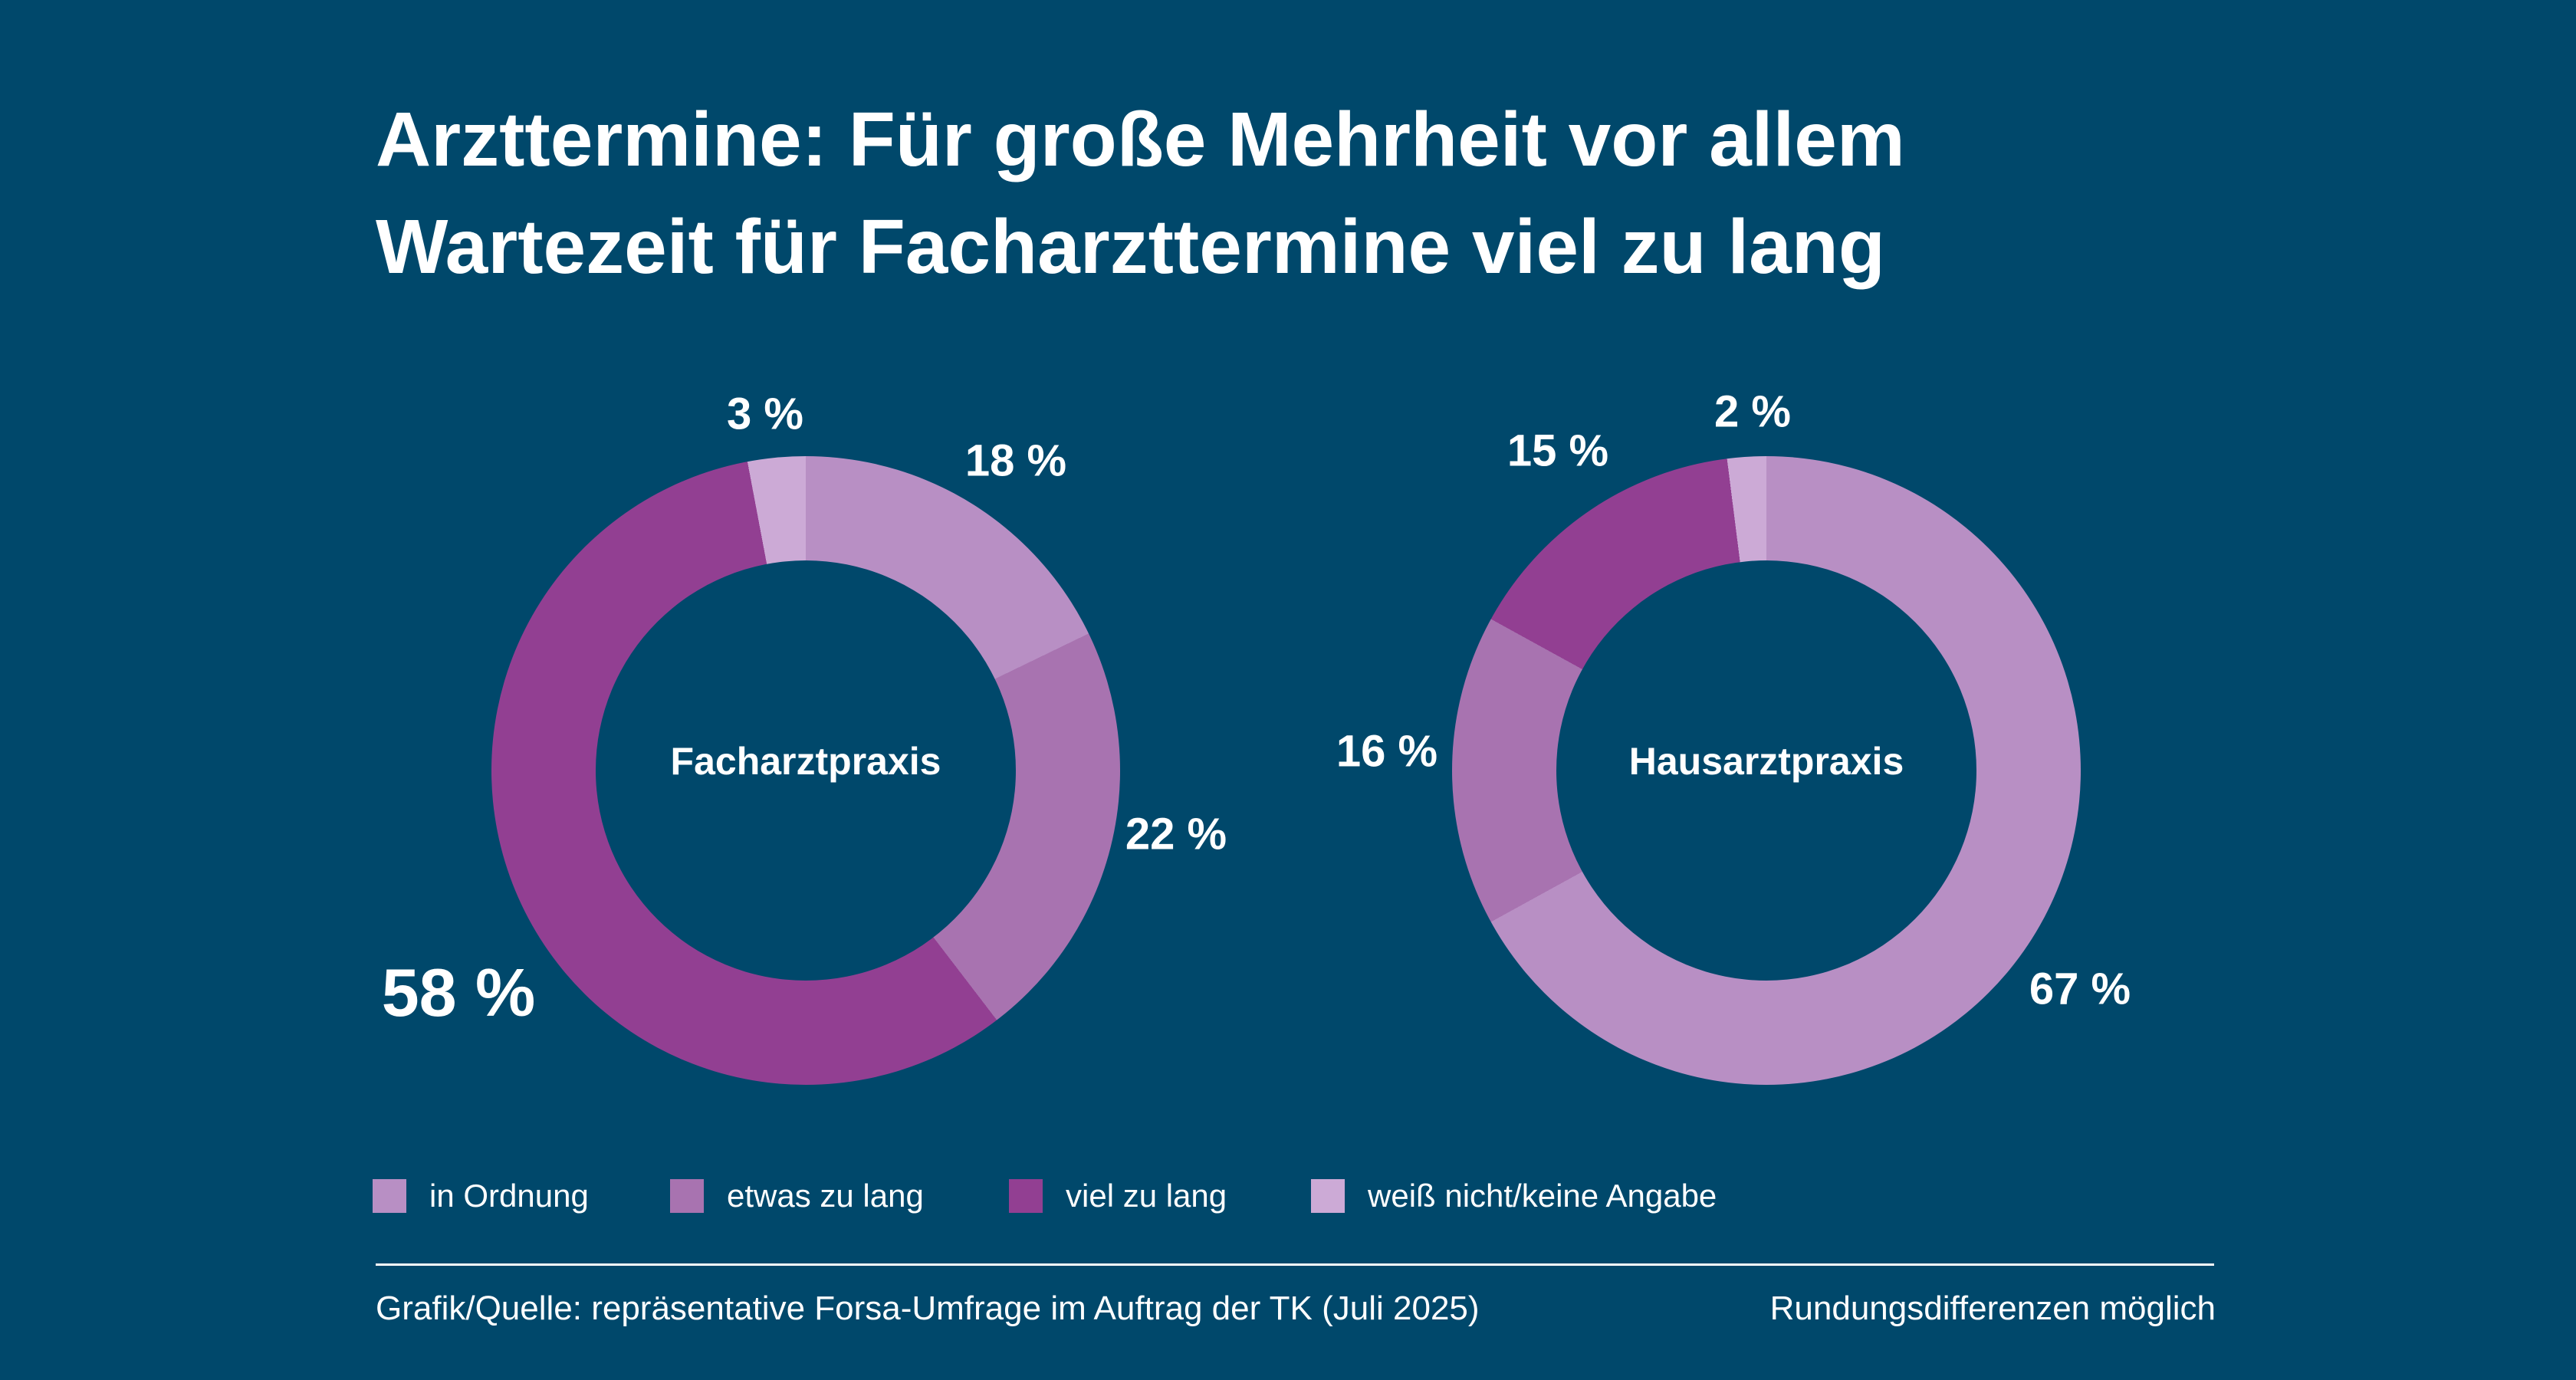 This screenshot has width=2576, height=1380. Describe the element at coordinates (806, 761) in the screenshot. I see `donut-center-label-facharztpraxis: Facharztpraxis` at that location.